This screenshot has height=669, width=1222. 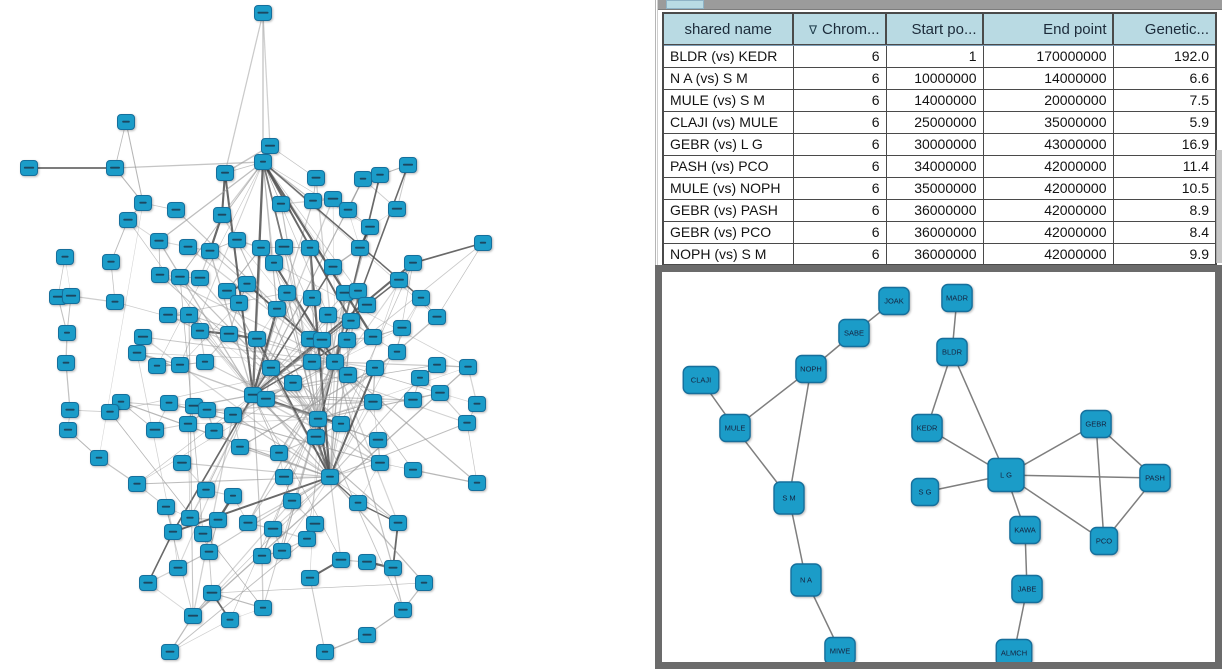 What do you see at coordinates (952, 352) in the screenshot?
I see `network-node: BLDR` at bounding box center [952, 352].